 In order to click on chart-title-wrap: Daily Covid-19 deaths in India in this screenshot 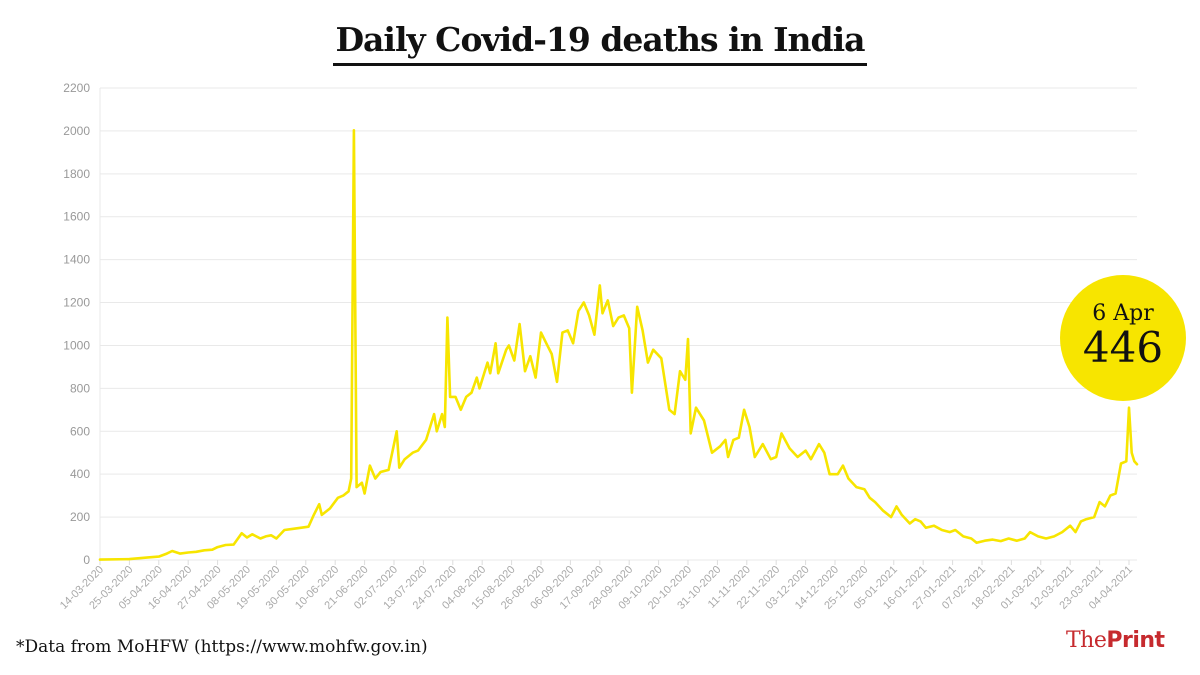, I will do `click(600, 43)`.